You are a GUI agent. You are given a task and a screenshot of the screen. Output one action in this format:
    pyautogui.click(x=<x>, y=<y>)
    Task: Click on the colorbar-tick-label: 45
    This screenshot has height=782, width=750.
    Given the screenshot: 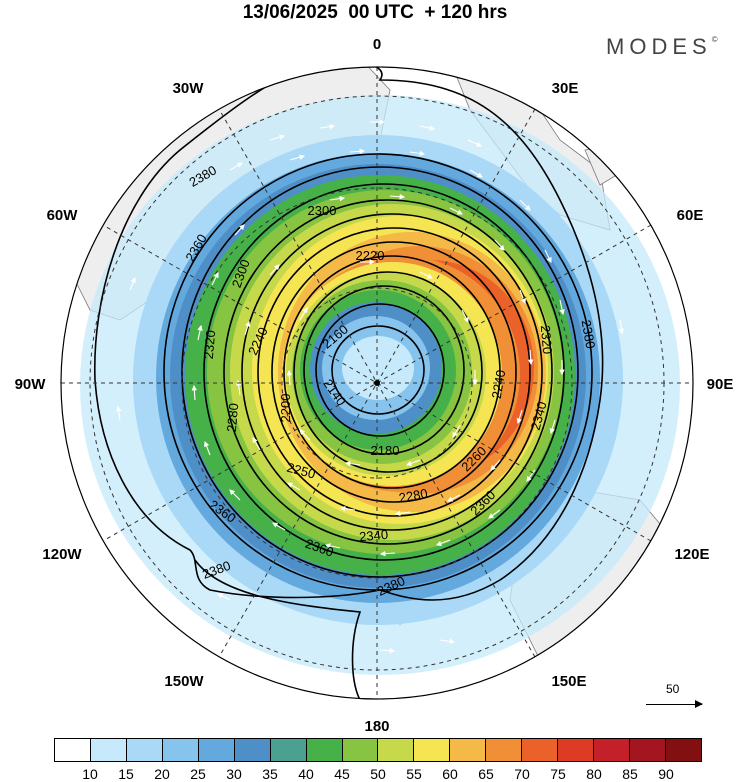 What is the action you would take?
    pyautogui.click(x=342, y=774)
    